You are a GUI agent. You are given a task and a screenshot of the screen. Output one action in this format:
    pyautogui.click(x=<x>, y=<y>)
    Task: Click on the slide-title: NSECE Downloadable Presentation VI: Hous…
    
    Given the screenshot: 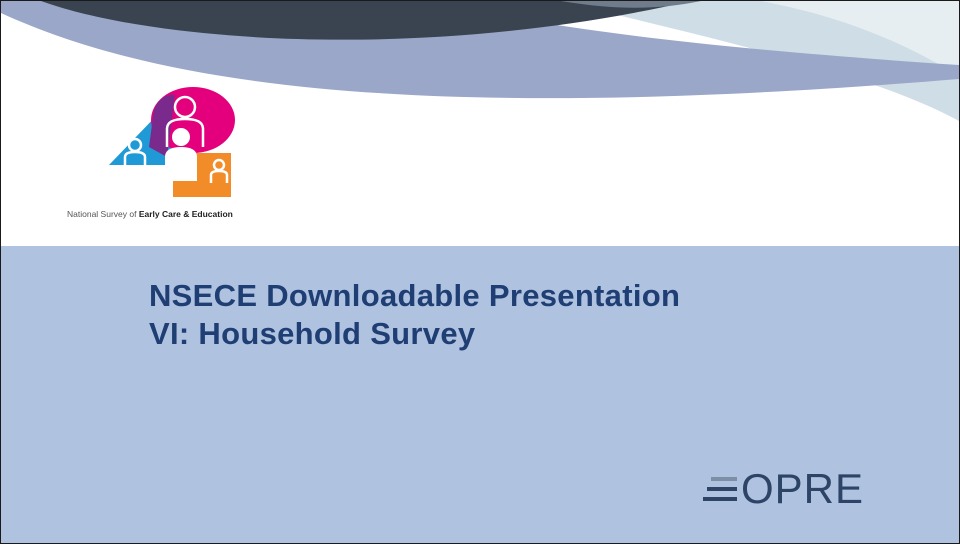 What is the action you would take?
    pyautogui.click(x=414, y=315)
    